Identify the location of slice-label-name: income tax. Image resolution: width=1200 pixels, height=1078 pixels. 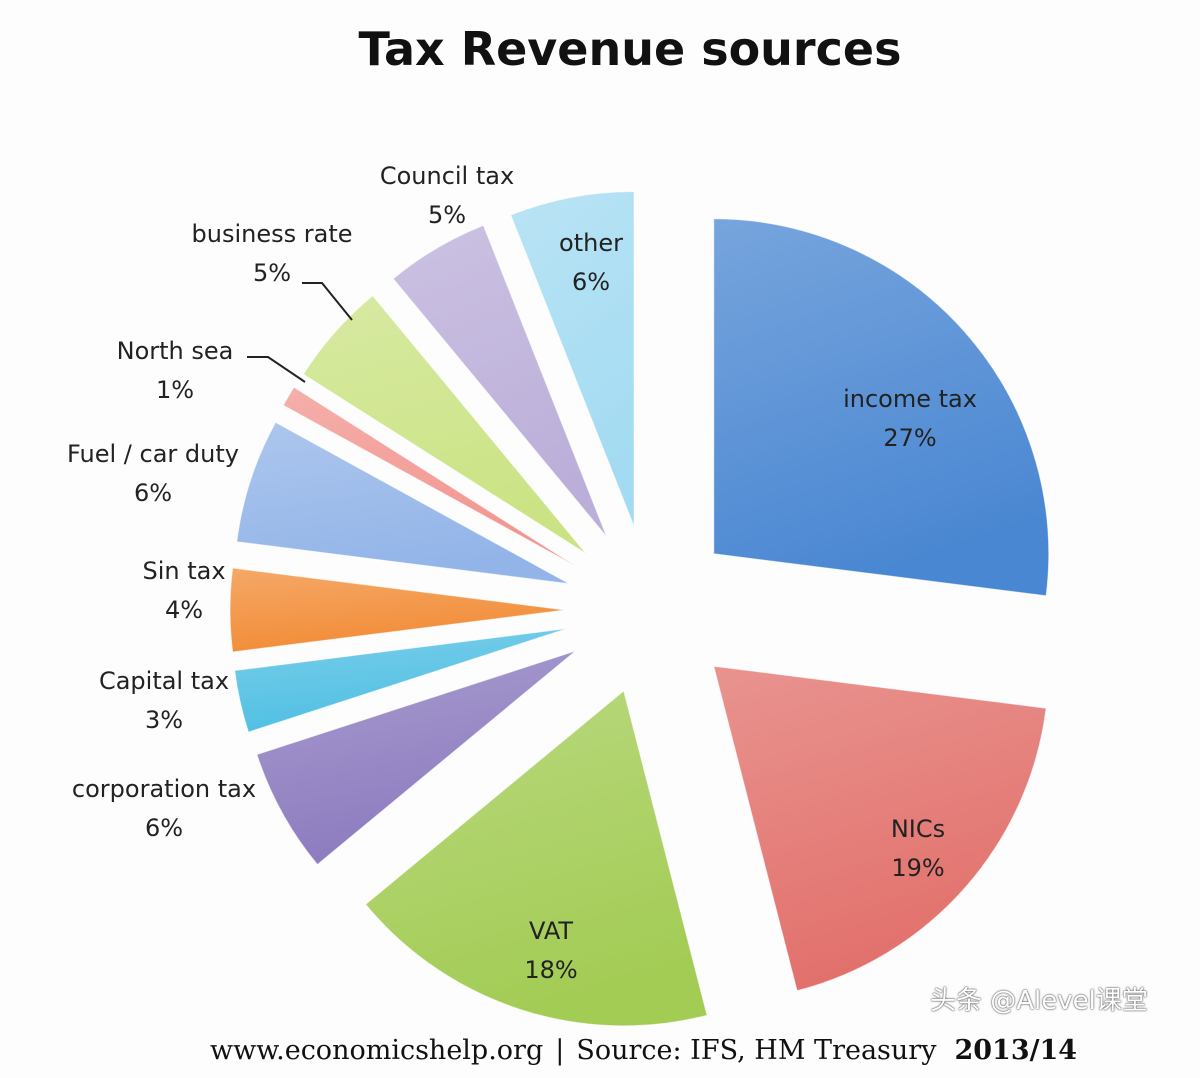
(910, 399).